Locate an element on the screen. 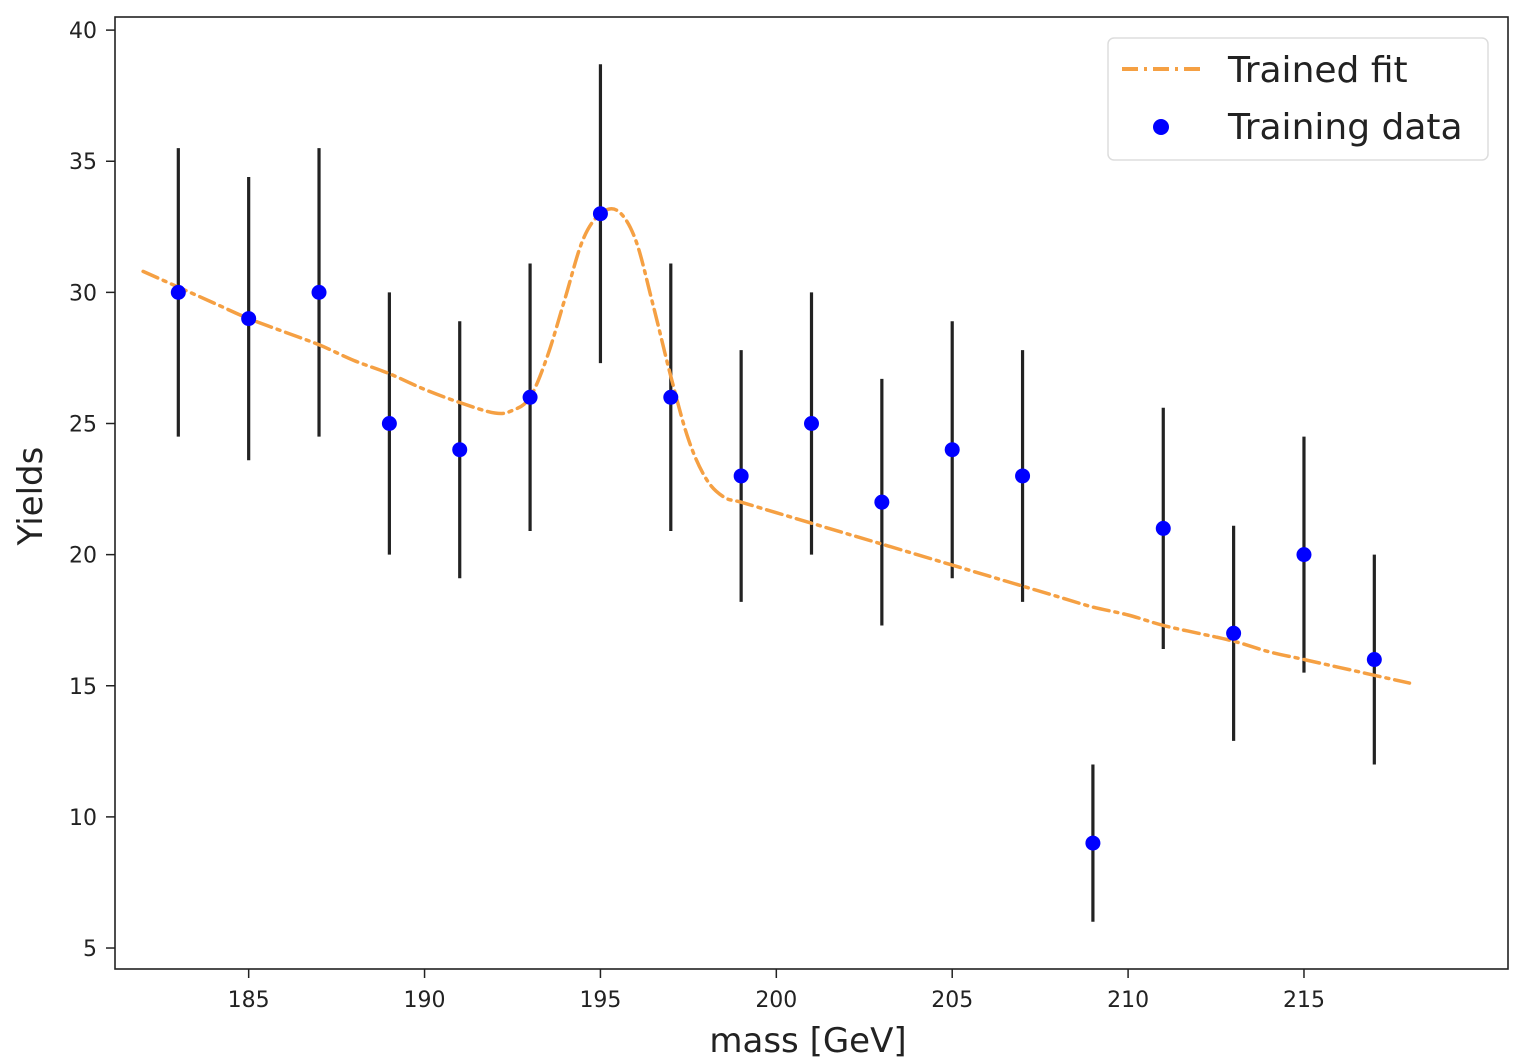 This screenshot has width=1532, height=1064. x-tick-label: 215 is located at coordinates (1304, 1000).